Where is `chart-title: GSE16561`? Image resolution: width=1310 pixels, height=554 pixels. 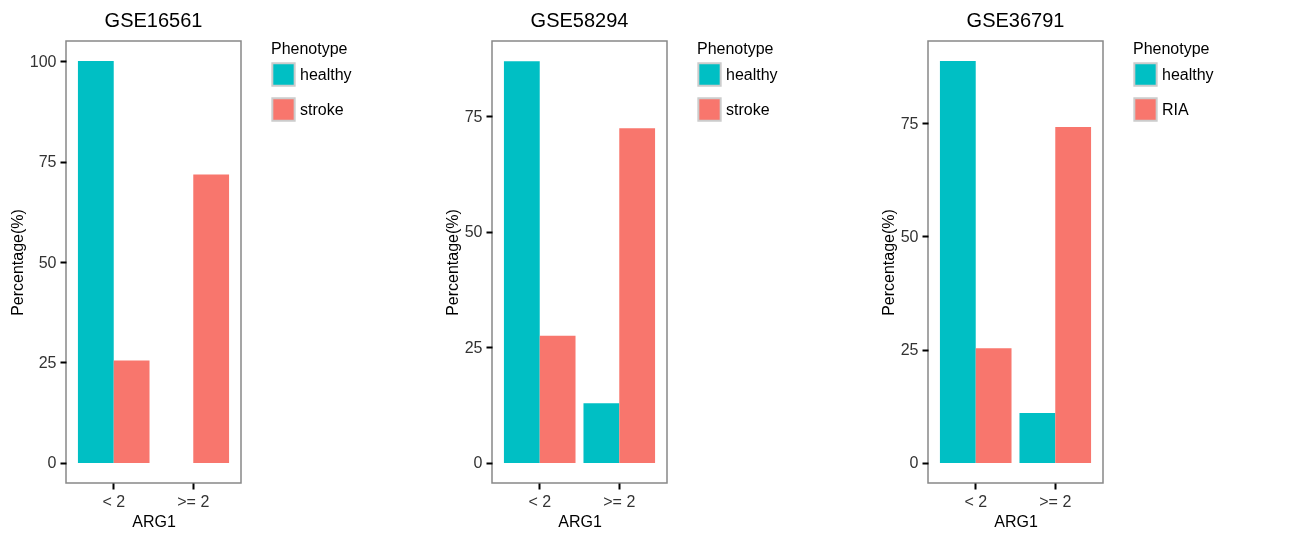 chart-title: GSE16561 is located at coordinates (153, 20).